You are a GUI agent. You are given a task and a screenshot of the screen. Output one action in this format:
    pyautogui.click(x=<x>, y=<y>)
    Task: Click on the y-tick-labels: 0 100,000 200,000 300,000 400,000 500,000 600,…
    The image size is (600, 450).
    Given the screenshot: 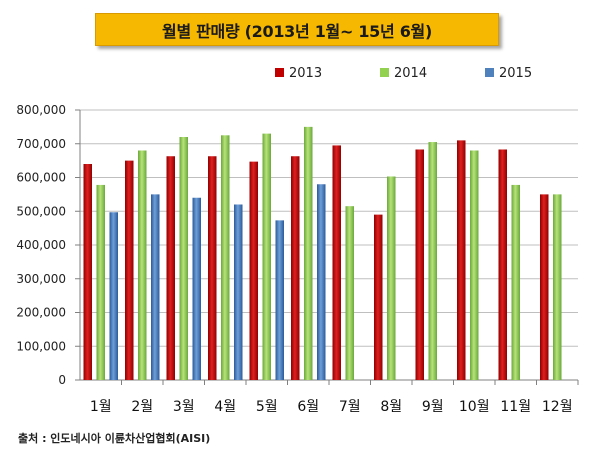 What is the action you would take?
    pyautogui.click(x=41, y=245)
    